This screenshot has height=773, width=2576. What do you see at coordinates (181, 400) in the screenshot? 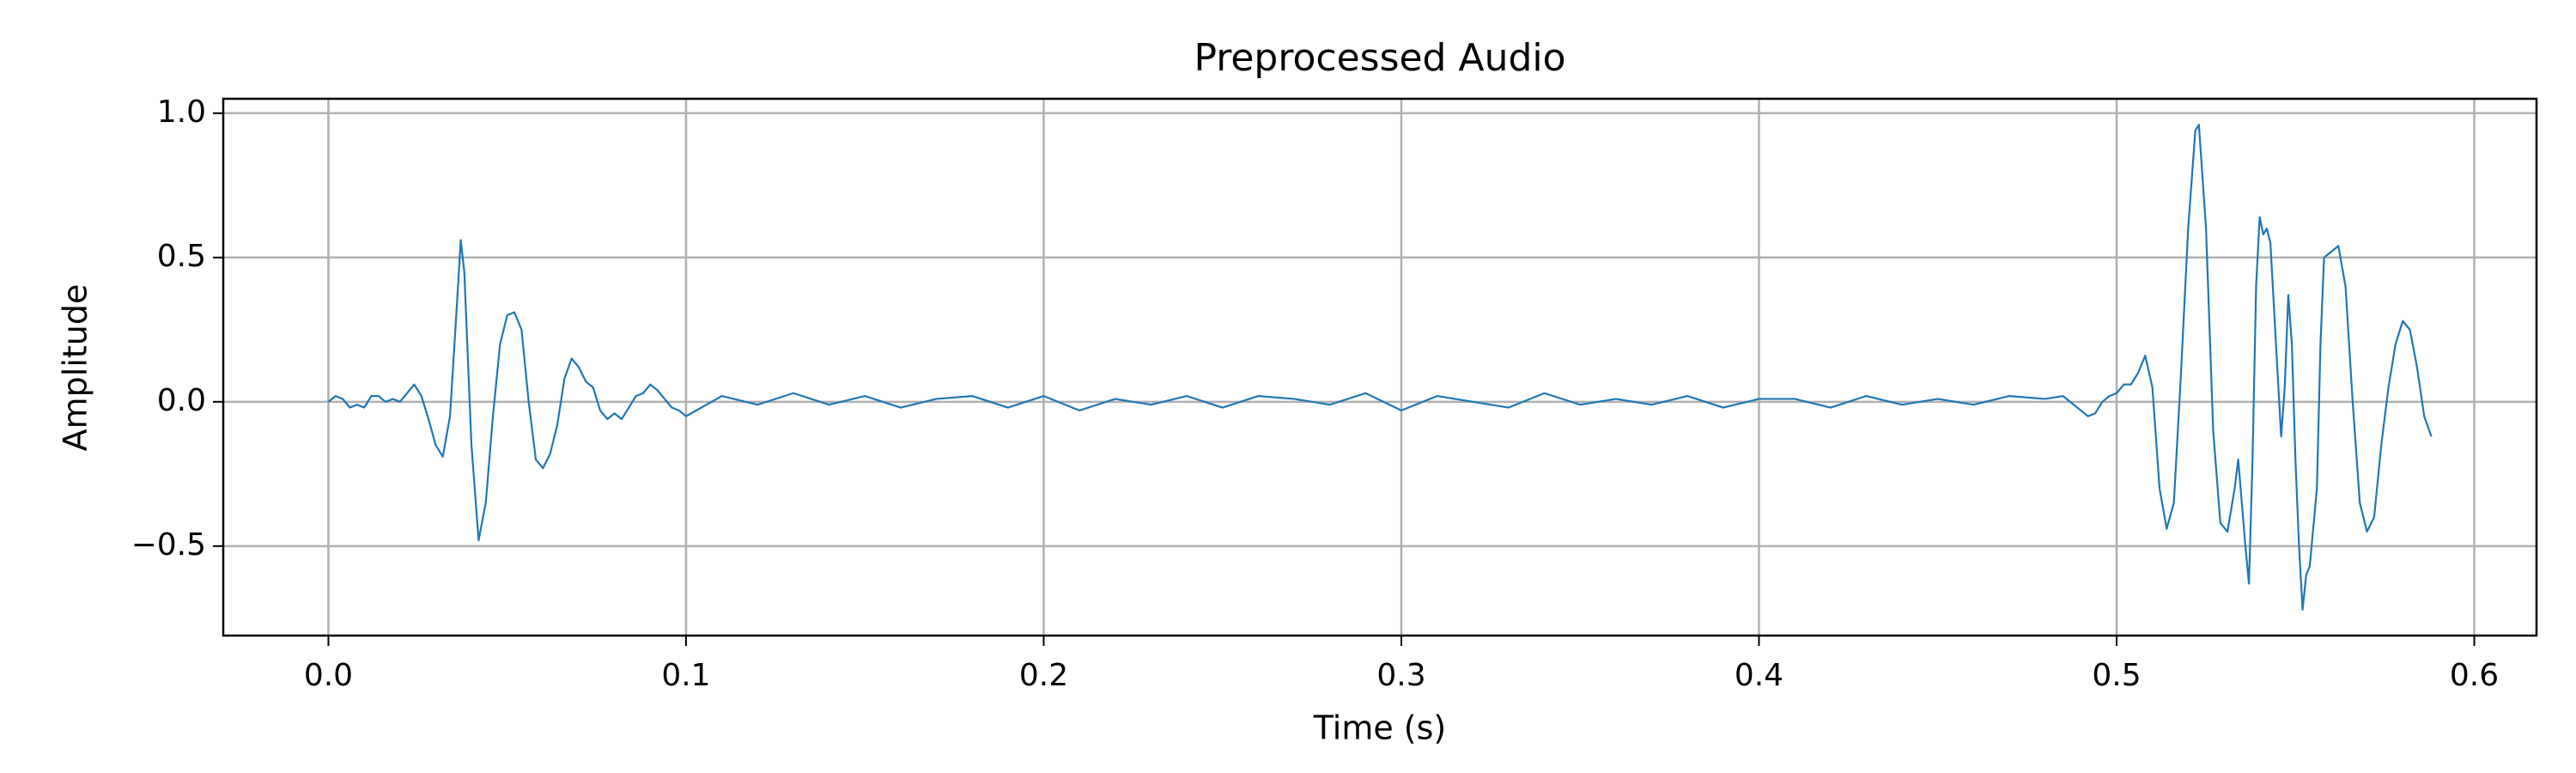
I see `y-tick-label: 0.0` at bounding box center [181, 400].